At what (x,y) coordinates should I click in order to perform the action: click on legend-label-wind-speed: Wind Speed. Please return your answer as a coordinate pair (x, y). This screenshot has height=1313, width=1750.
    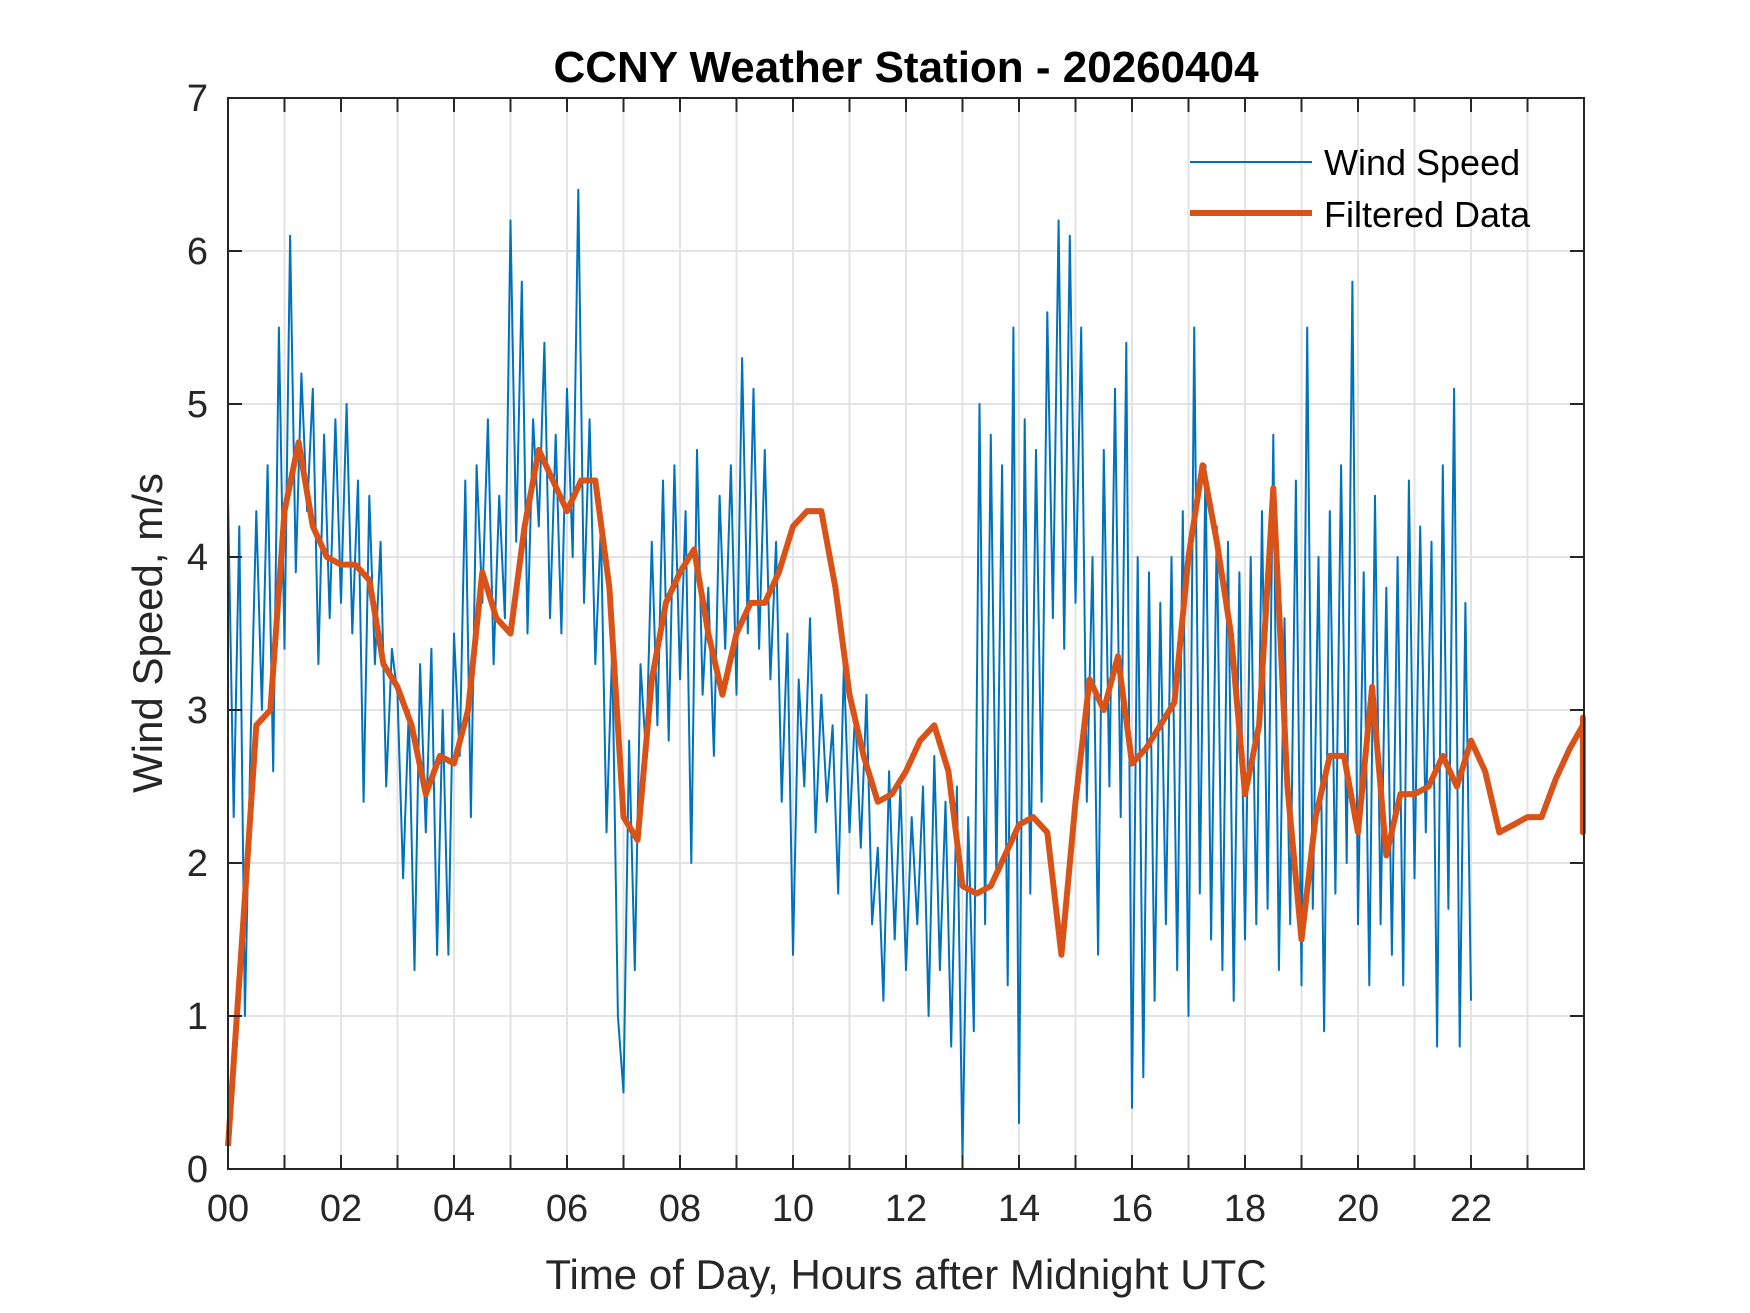
    Looking at the image, I should click on (1422, 162).